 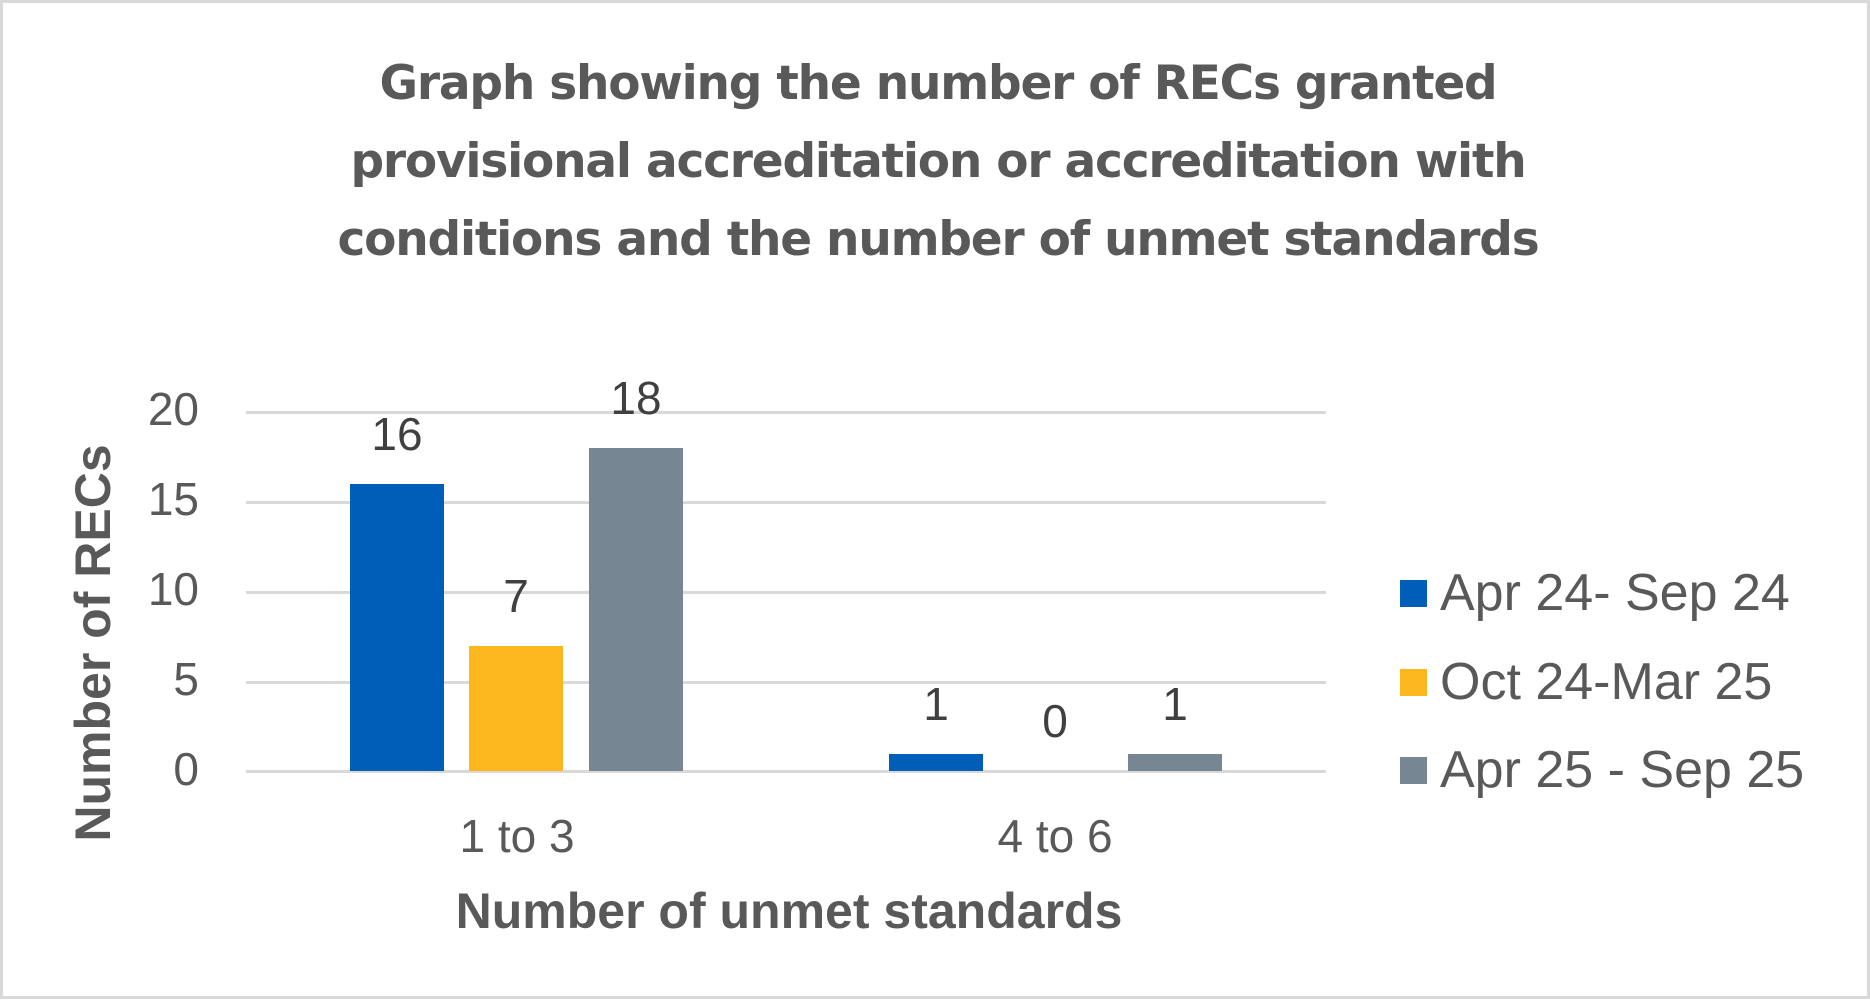 I want to click on legend-item-apr25-sep25: Apr 25 - Sep 25, so click(x=1630, y=770).